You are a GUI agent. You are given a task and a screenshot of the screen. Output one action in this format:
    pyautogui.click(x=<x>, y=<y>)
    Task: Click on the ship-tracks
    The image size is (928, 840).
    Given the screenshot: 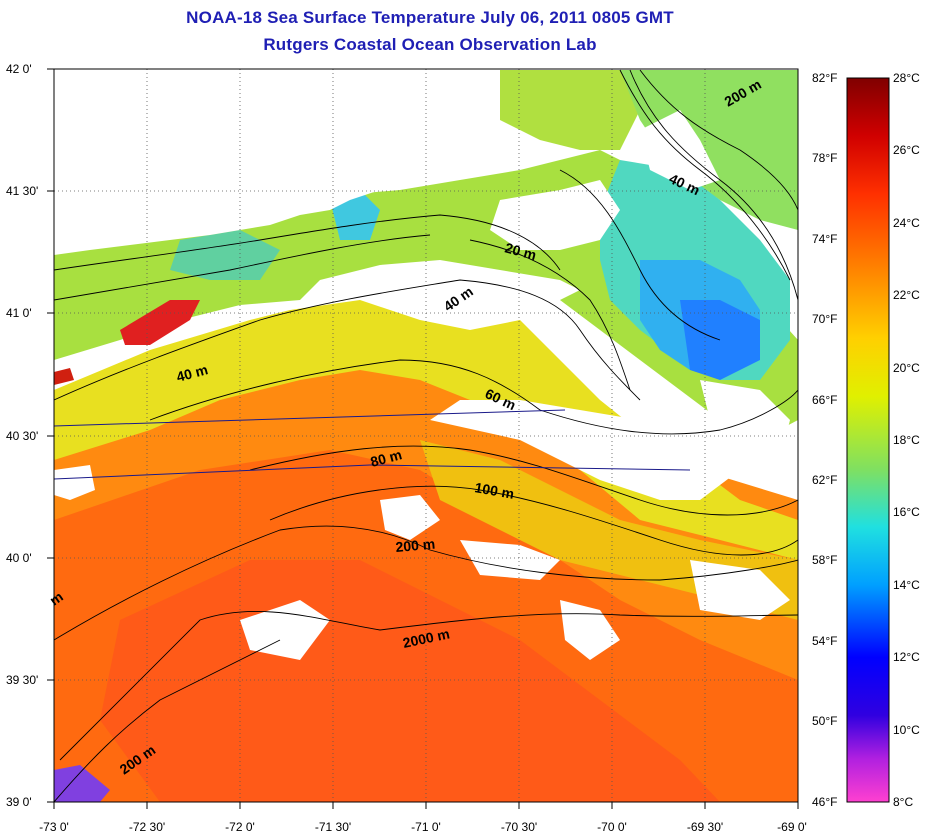 What is the action you would take?
    pyautogui.click(x=372, y=444)
    